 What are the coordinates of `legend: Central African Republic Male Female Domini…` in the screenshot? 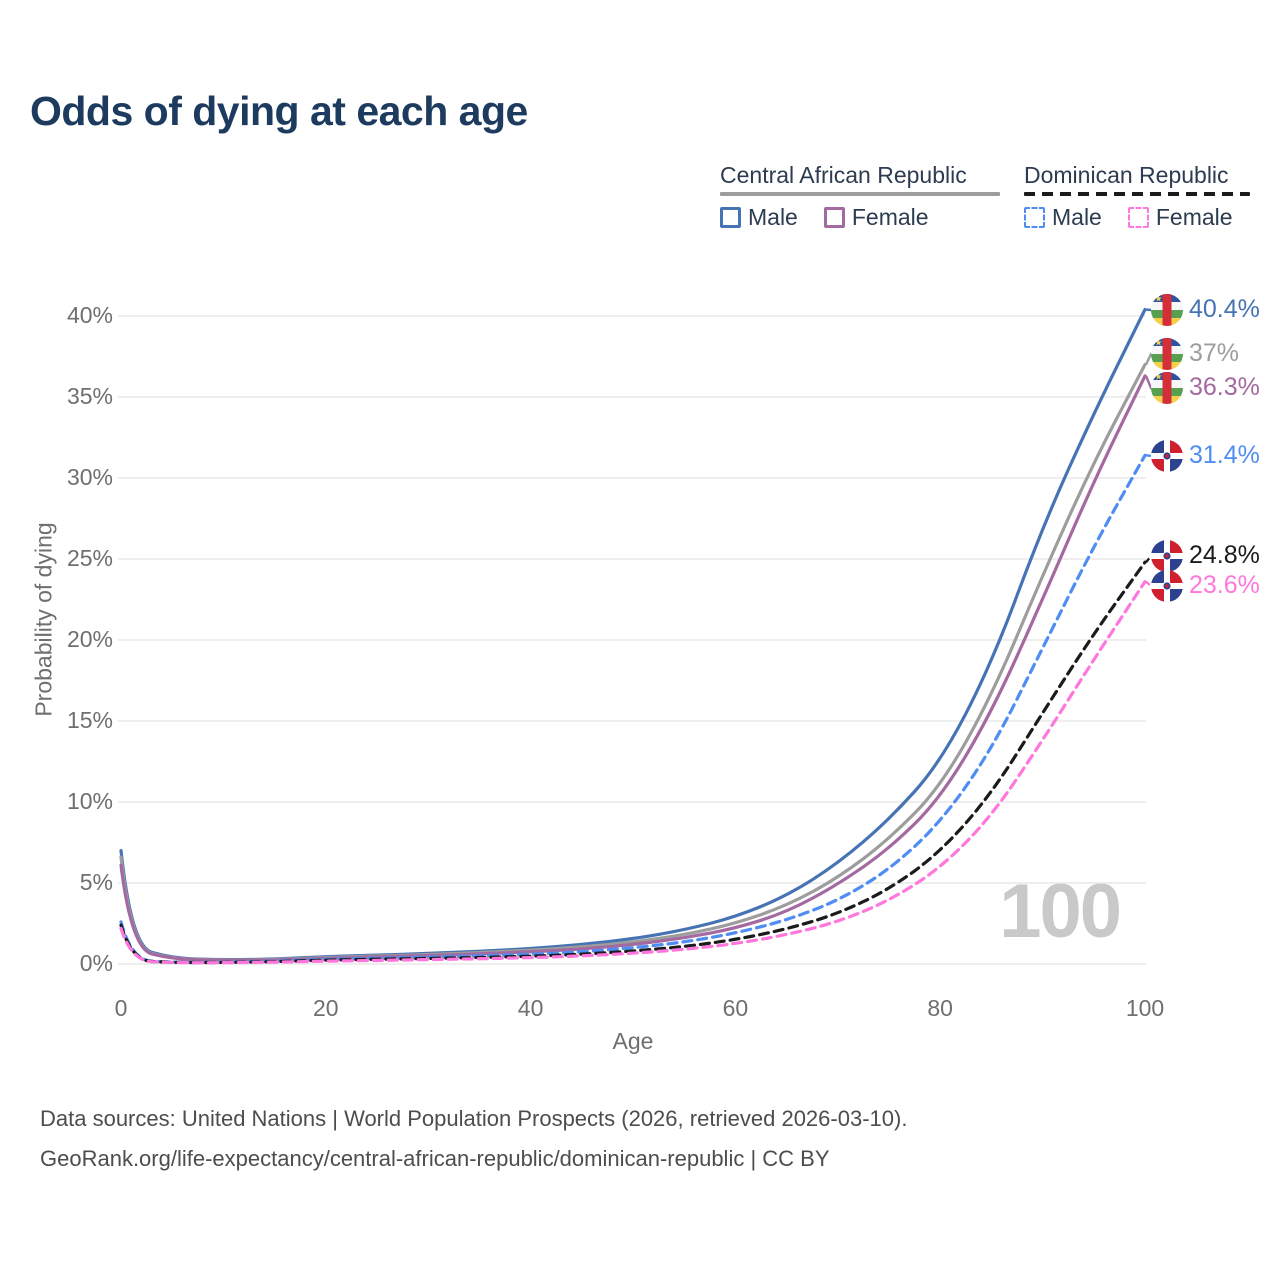 It's located at (985, 196).